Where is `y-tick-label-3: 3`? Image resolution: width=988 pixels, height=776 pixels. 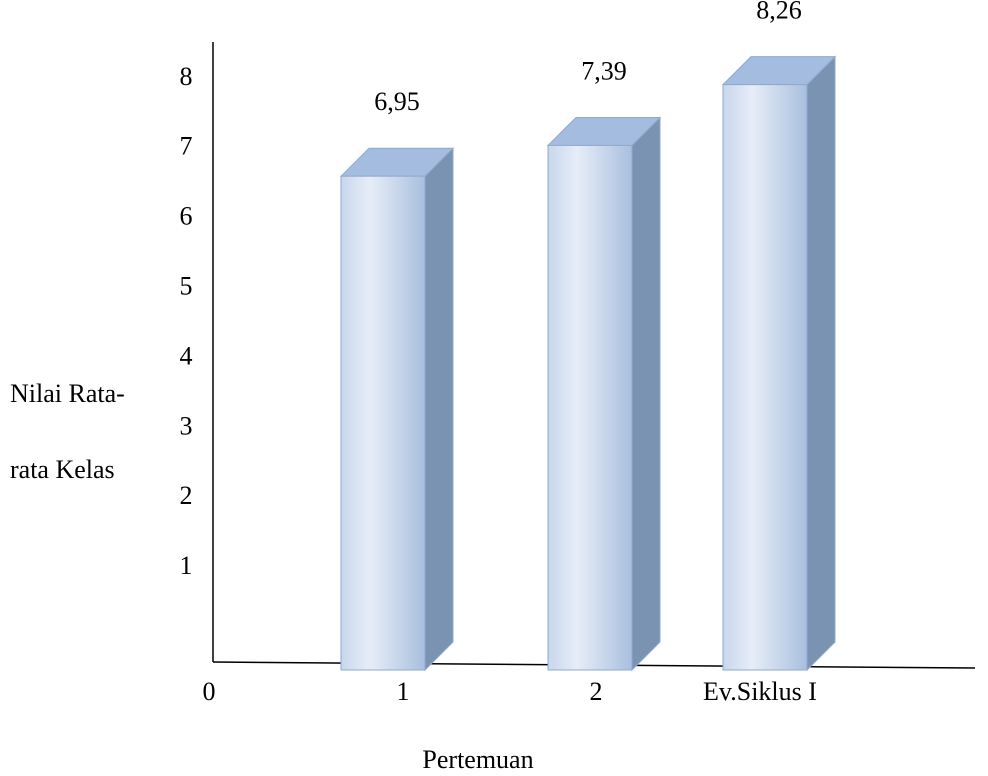
y-tick-label-3: 3 is located at coordinates (186, 425).